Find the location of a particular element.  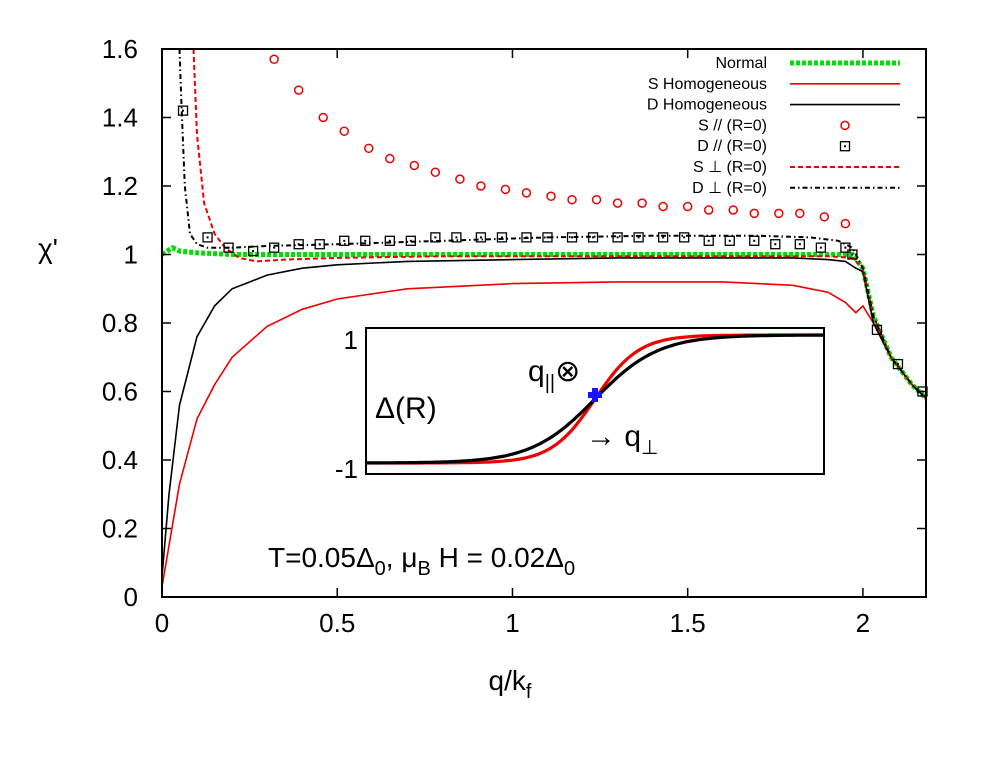

legend-label-3: S // (R=0) is located at coordinates (732, 125).